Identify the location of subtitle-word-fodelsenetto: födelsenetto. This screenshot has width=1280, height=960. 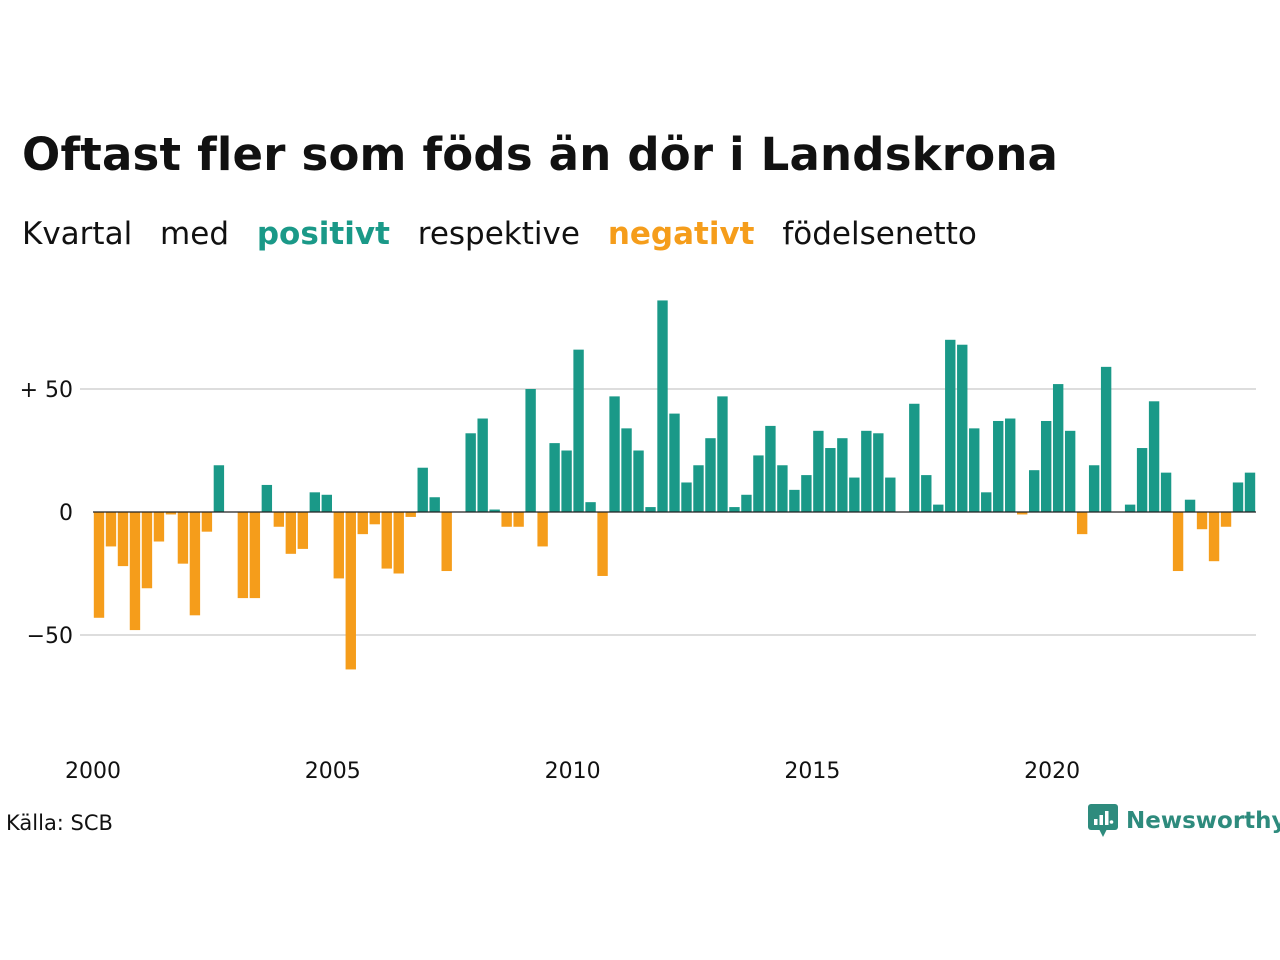
(879, 234).